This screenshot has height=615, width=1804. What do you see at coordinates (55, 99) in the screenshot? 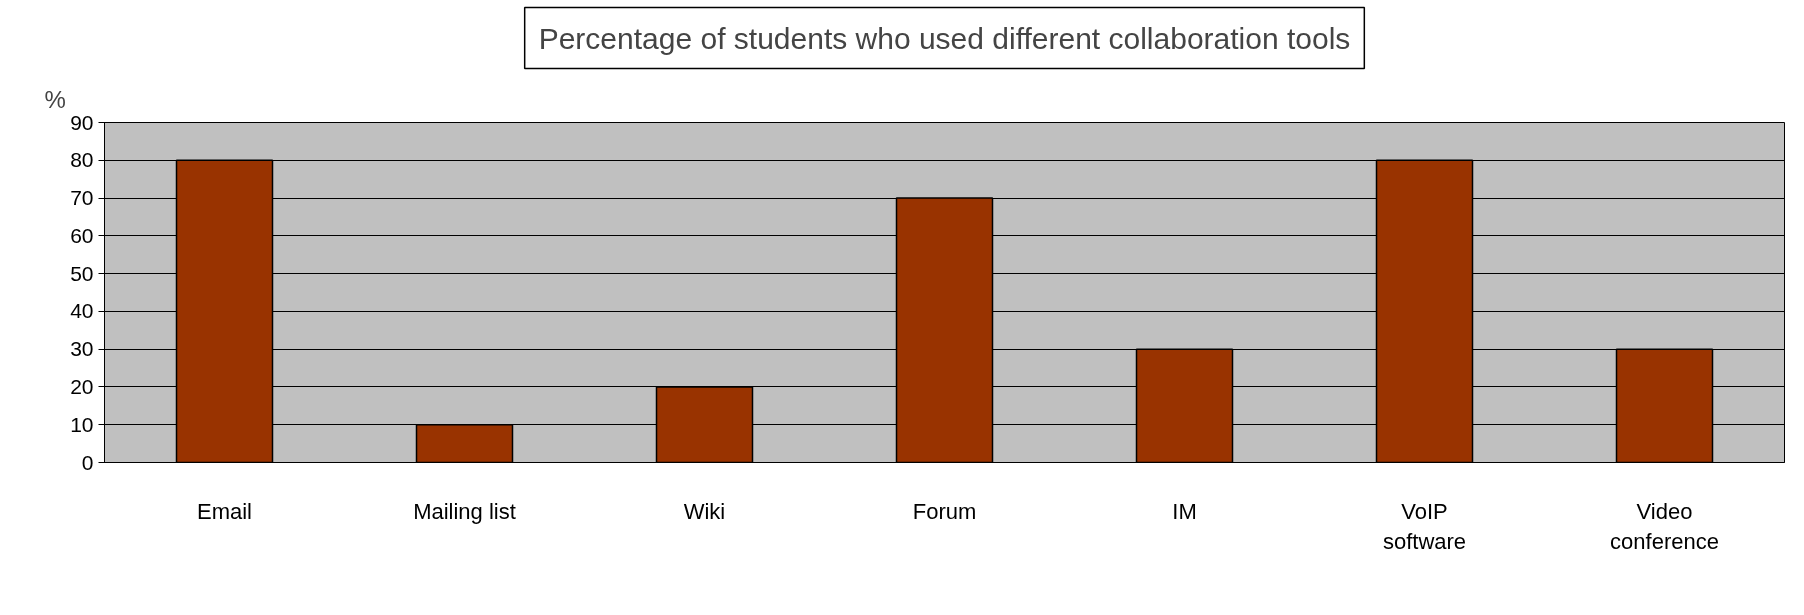
I see `y-axis-title: %` at bounding box center [55, 99].